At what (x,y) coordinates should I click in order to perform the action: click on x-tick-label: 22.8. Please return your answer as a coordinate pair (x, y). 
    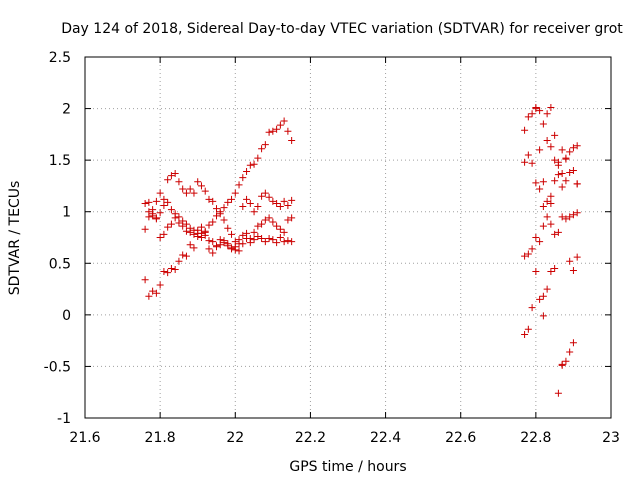
    Looking at the image, I should click on (535, 438).